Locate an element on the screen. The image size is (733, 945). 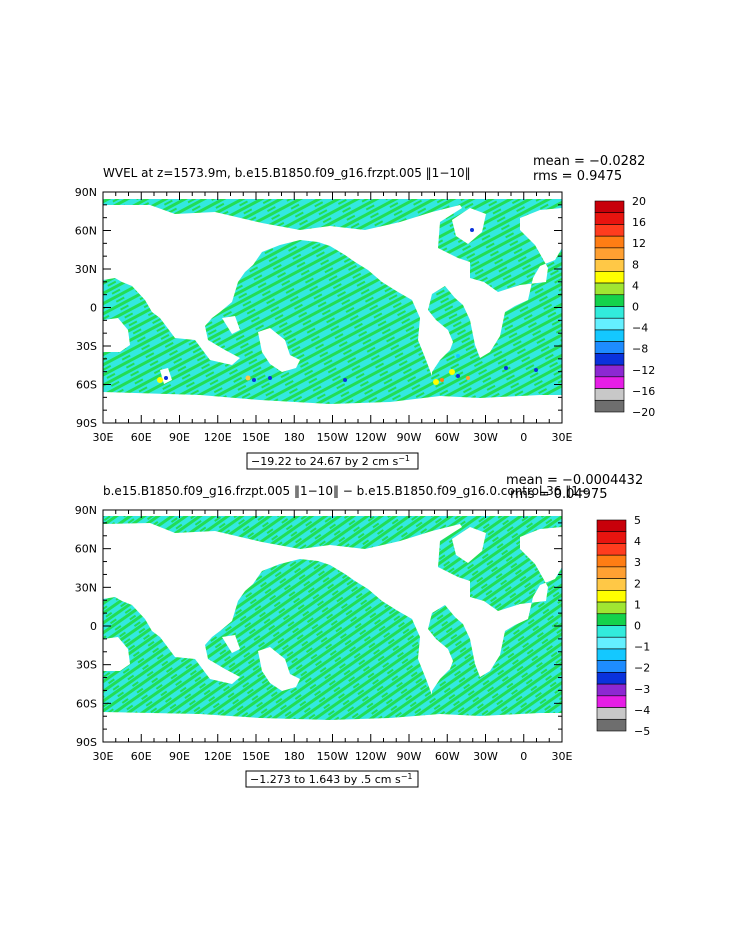
colorbar-label: −20 is located at coordinates (643, 412).